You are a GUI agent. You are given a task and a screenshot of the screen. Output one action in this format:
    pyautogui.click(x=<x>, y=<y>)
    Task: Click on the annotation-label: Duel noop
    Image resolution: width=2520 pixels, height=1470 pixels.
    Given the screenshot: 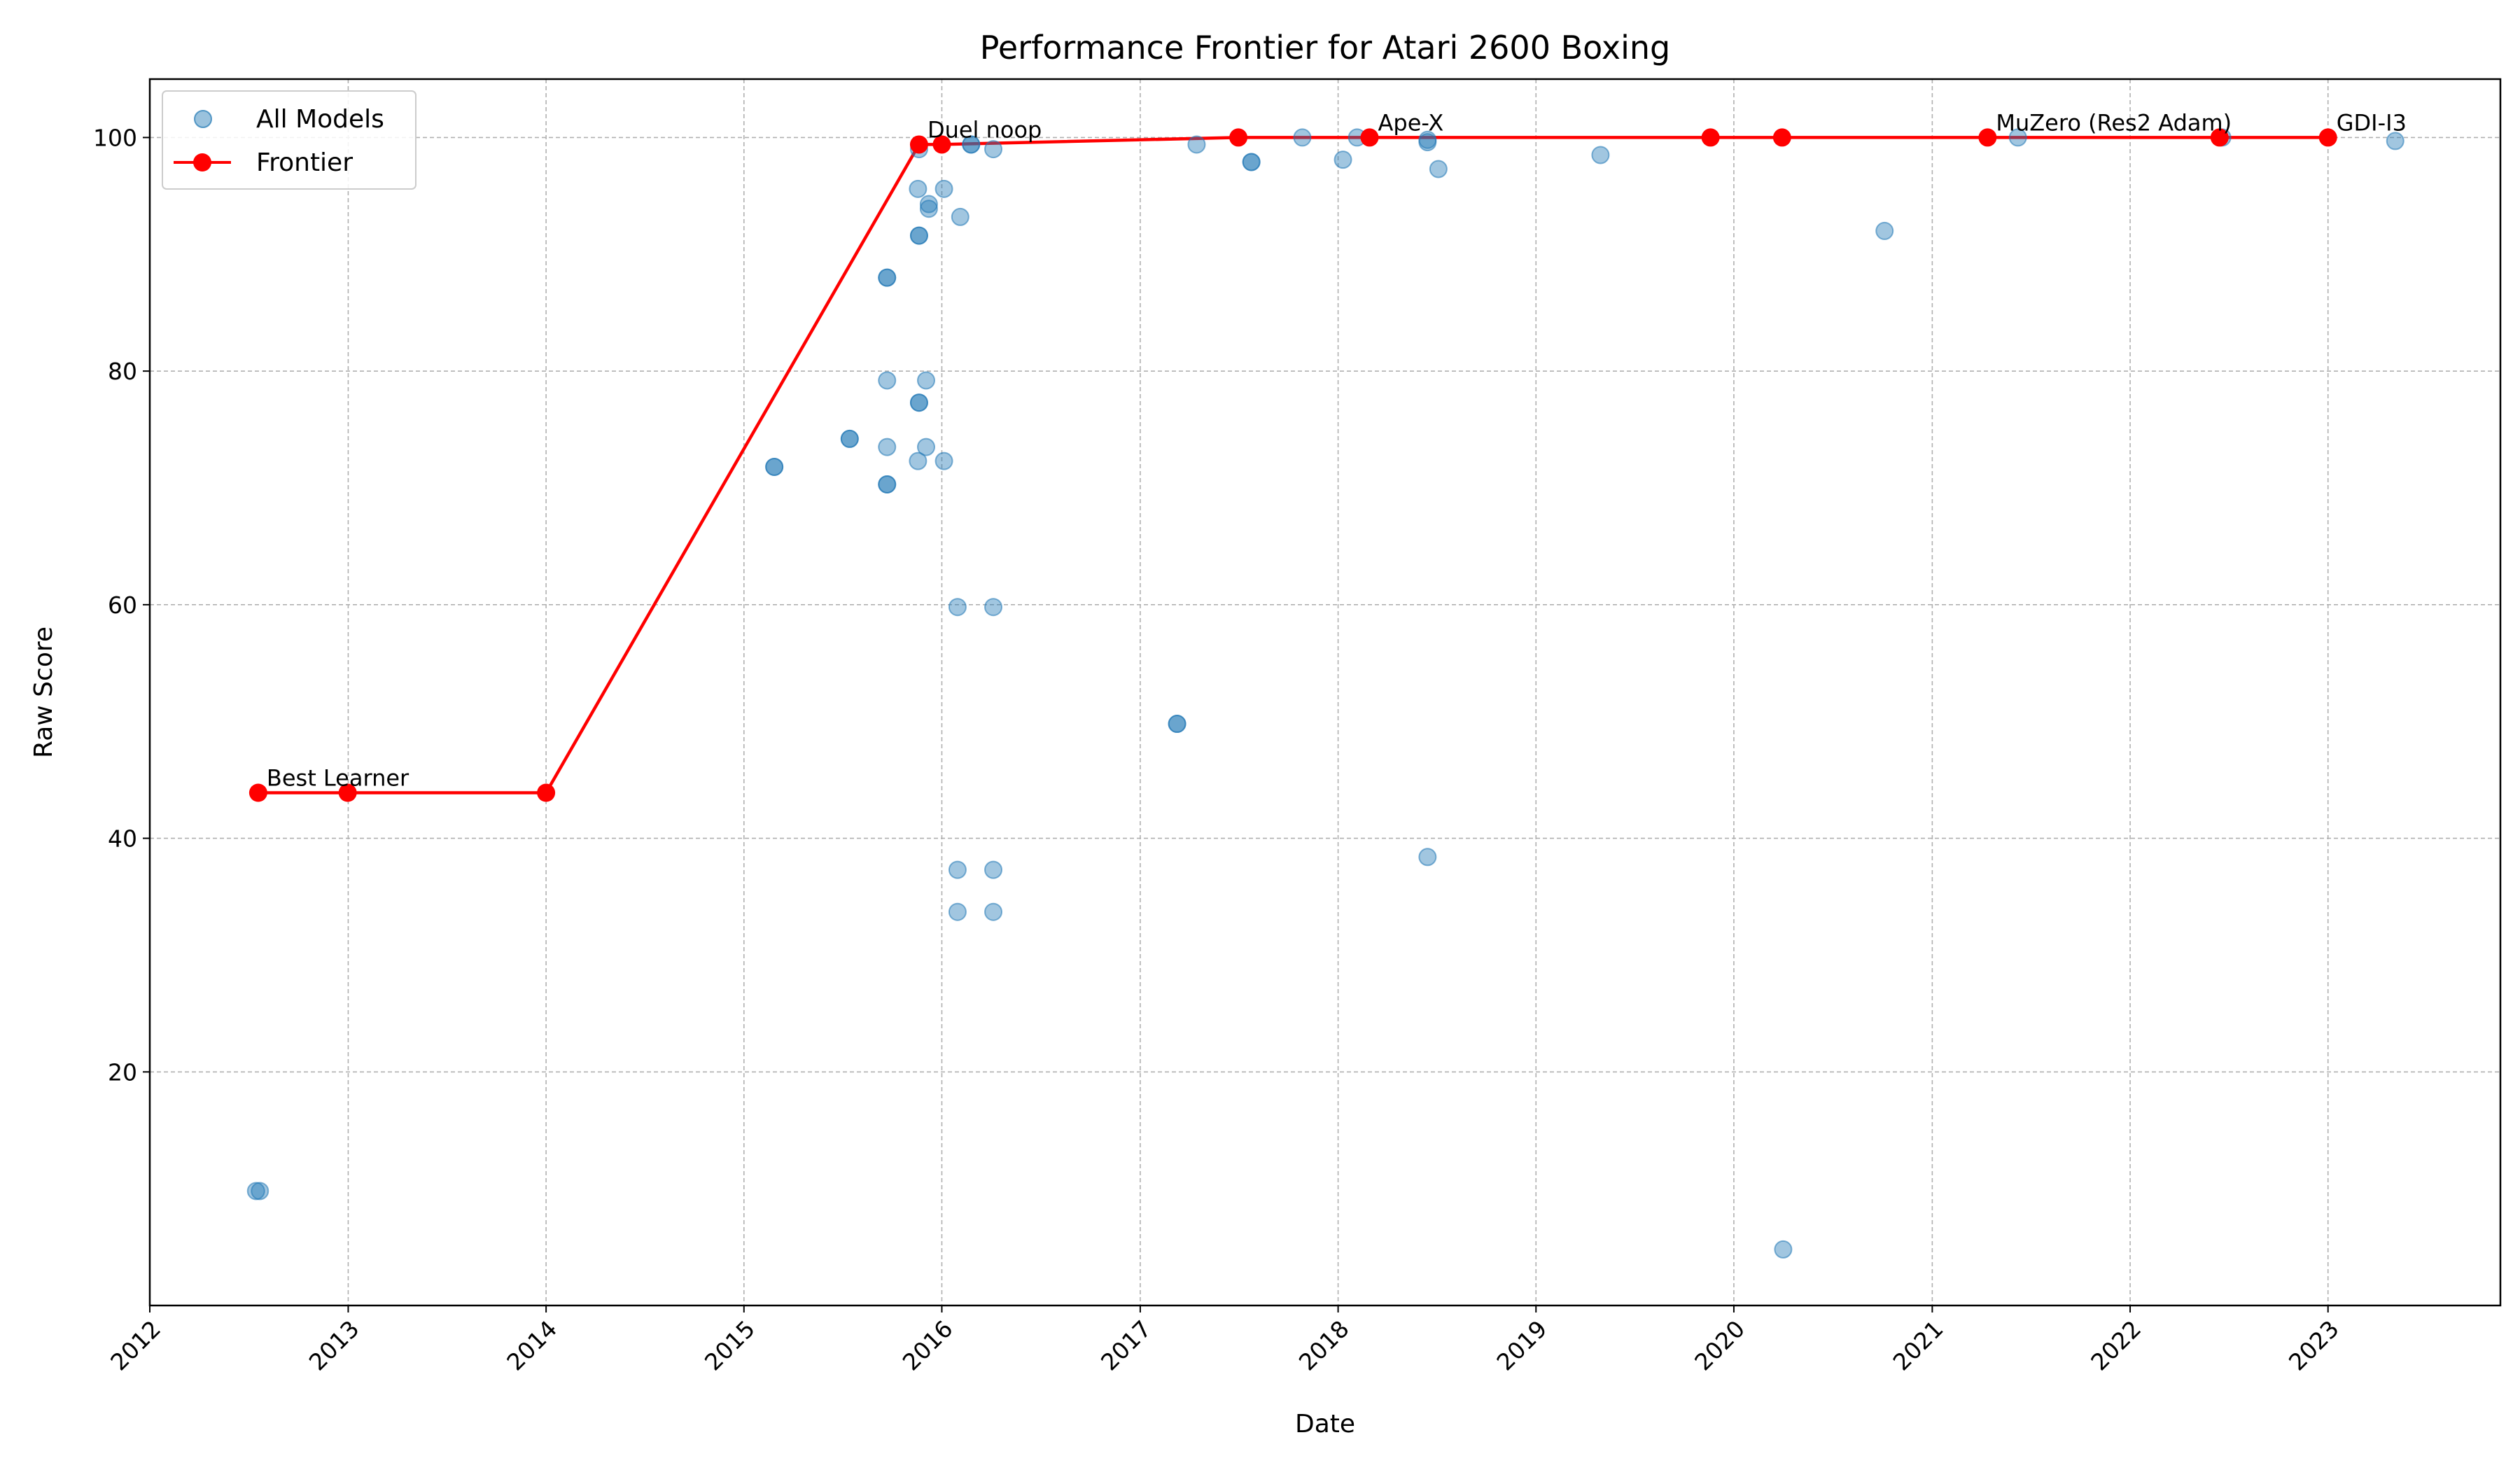 What is the action you would take?
    pyautogui.click(x=984, y=129)
    